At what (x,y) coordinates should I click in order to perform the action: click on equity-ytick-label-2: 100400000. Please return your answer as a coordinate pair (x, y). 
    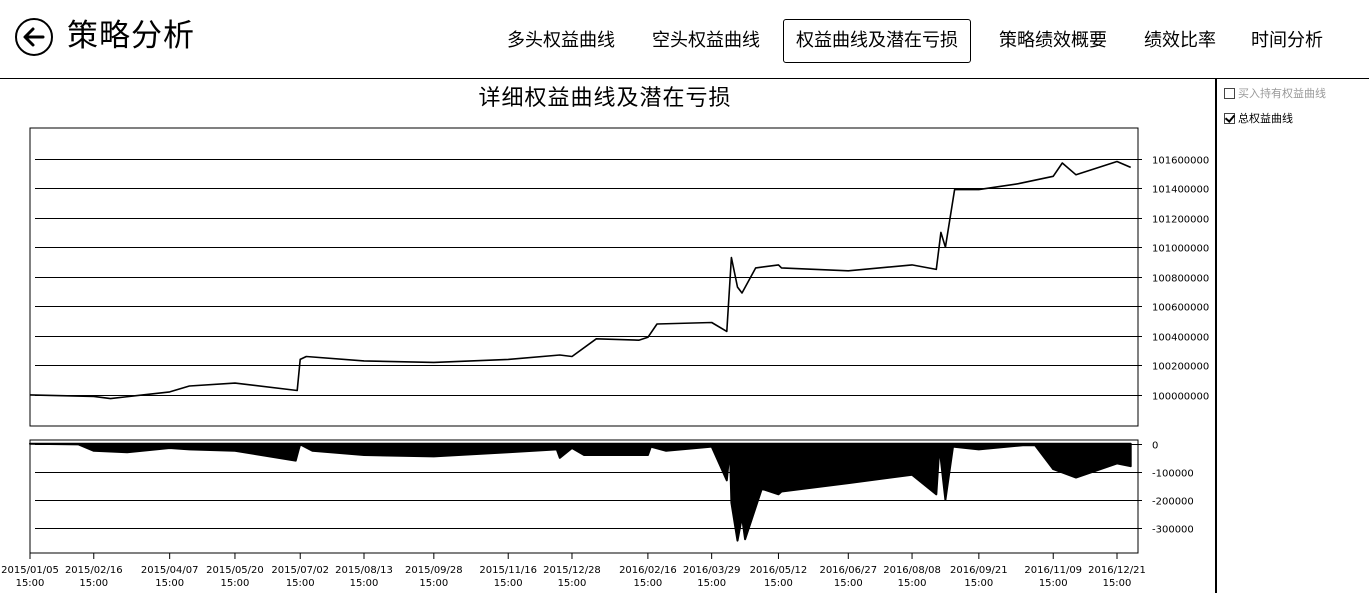
    Looking at the image, I should click on (1180, 338).